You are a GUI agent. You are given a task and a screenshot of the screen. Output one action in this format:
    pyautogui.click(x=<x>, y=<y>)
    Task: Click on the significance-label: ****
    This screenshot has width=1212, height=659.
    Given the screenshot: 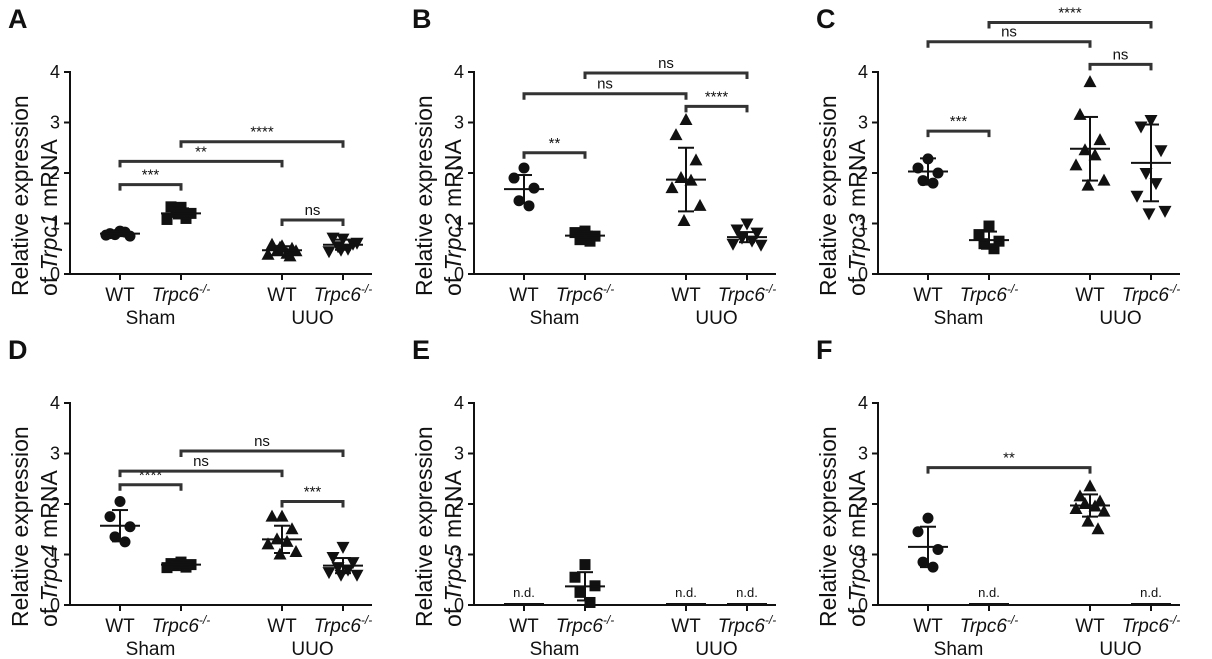 What is the action you would take?
    pyautogui.click(x=262, y=132)
    